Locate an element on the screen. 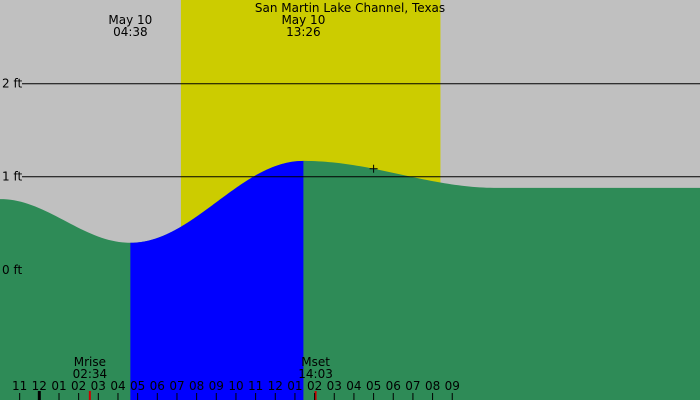  y-tick-label: 0 ft is located at coordinates (12, 270).